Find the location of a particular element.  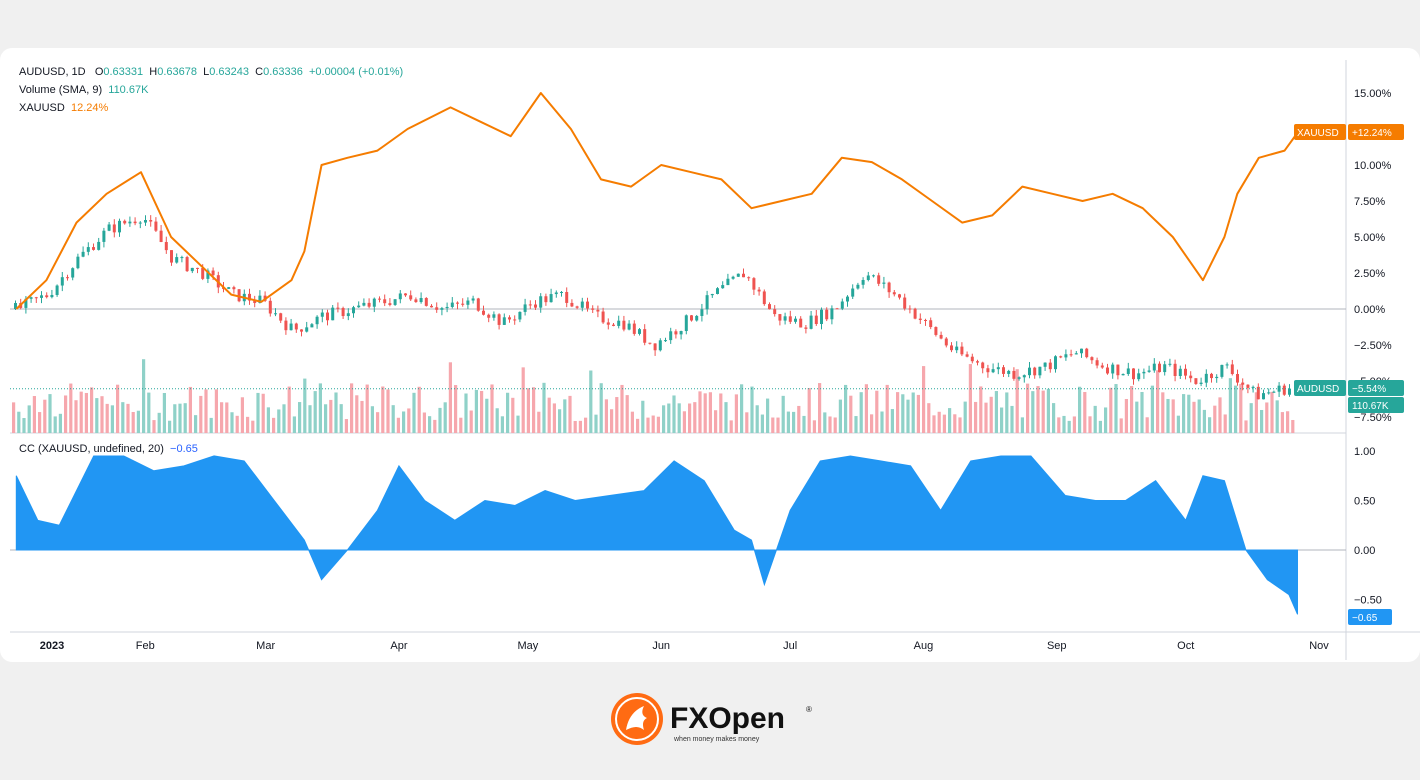

legend-cc-value: −0.65 is located at coordinates (184, 449).